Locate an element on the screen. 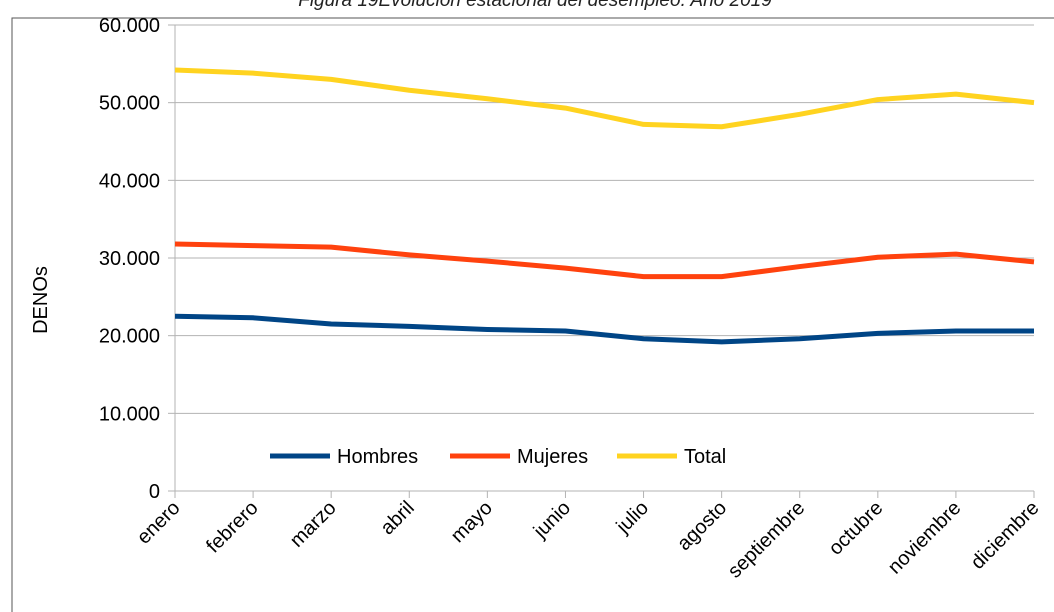  y-axis-label: DENOs is located at coordinates (41, 300).